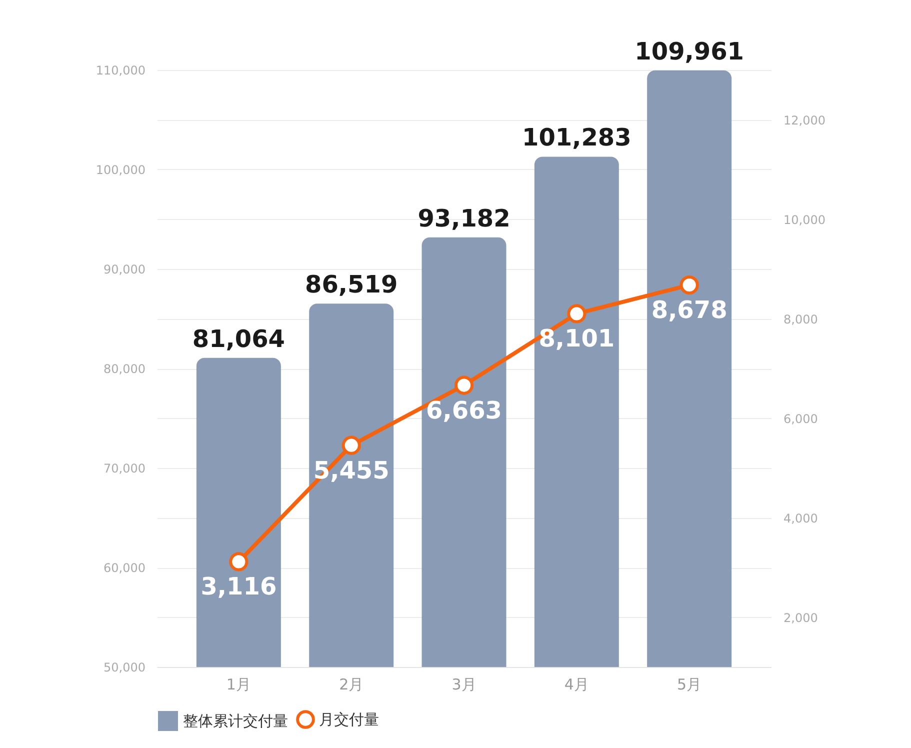 This screenshot has width=911, height=748. I want to click on x-tick-label: 3月, so click(464, 685).